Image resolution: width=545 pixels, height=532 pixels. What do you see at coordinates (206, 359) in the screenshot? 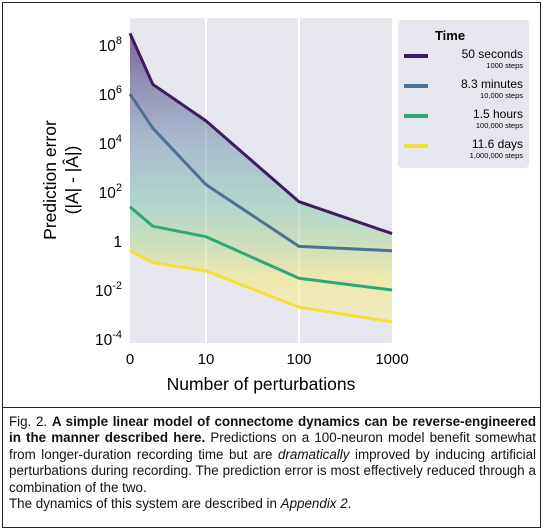
I see `x-tick-label: 10` at bounding box center [206, 359].